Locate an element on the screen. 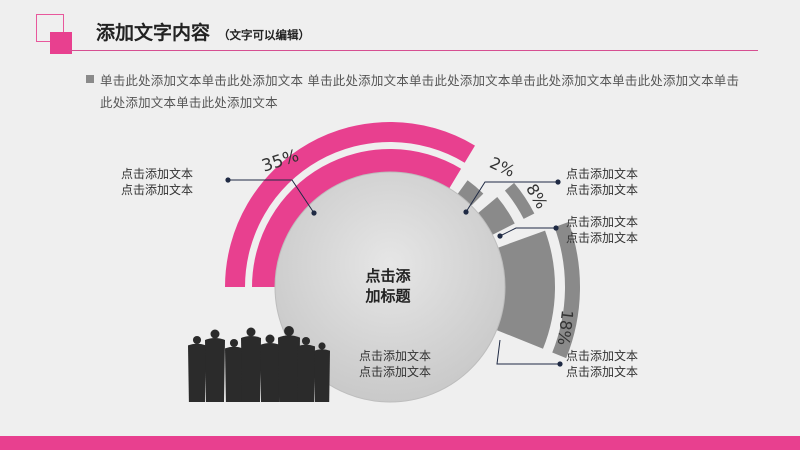 The width and height of the screenshot is (800, 450). person-6-body is located at coordinates (306, 373).